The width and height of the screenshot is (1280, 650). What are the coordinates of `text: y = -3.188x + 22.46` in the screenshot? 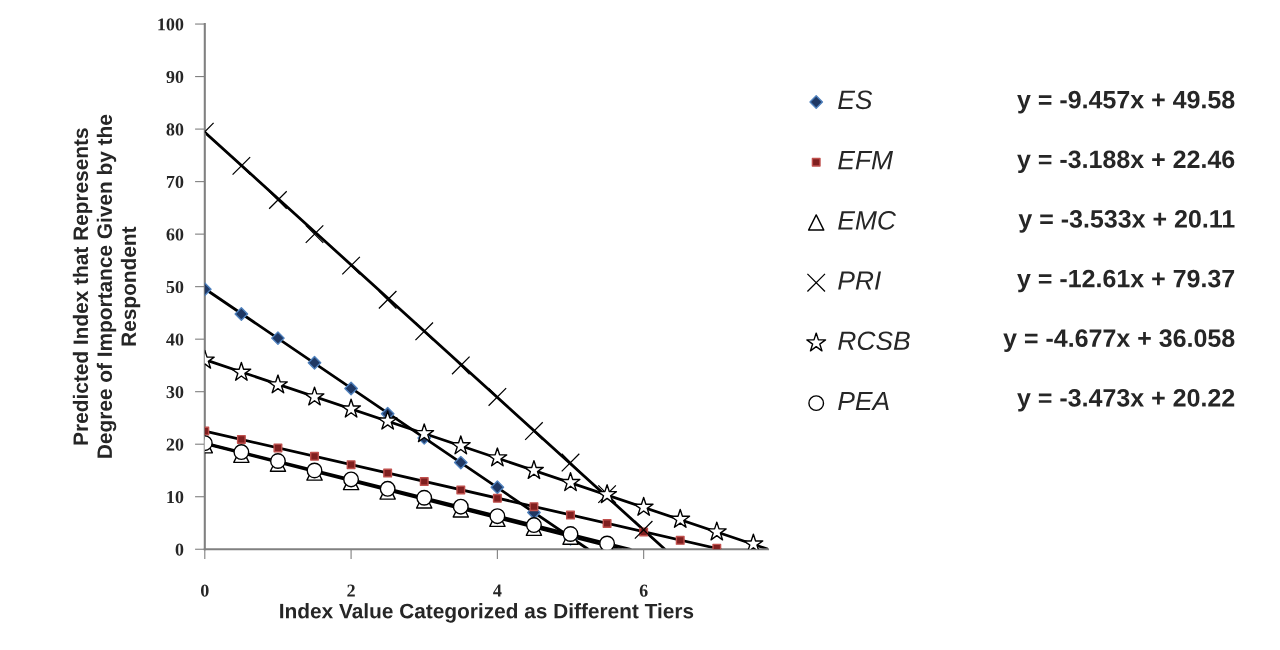 It's located at (1126, 162).